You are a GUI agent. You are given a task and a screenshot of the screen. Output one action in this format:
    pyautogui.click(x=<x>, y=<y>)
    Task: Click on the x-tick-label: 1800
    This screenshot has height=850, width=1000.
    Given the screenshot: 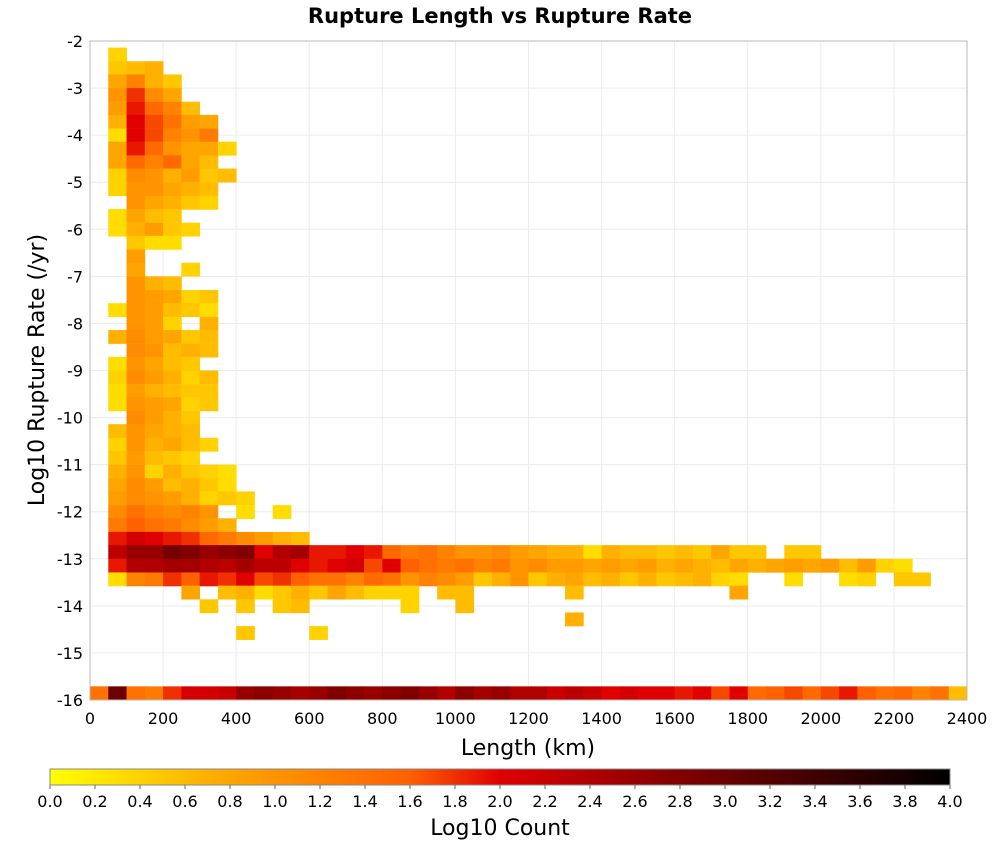 What is the action you would take?
    pyautogui.click(x=747, y=718)
    